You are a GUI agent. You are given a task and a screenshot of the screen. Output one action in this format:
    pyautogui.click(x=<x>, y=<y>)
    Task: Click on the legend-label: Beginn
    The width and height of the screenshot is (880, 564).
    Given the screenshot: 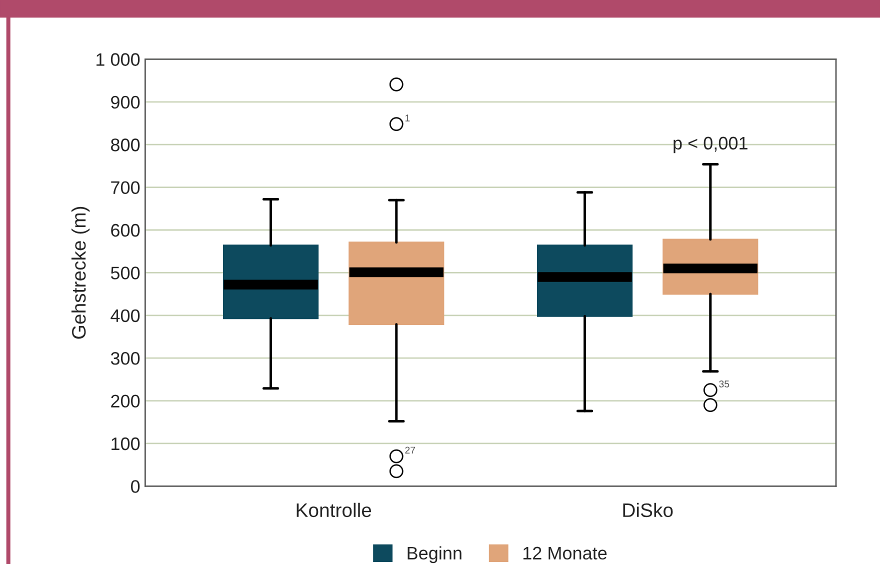 What is the action you would take?
    pyautogui.click(x=435, y=555)
    